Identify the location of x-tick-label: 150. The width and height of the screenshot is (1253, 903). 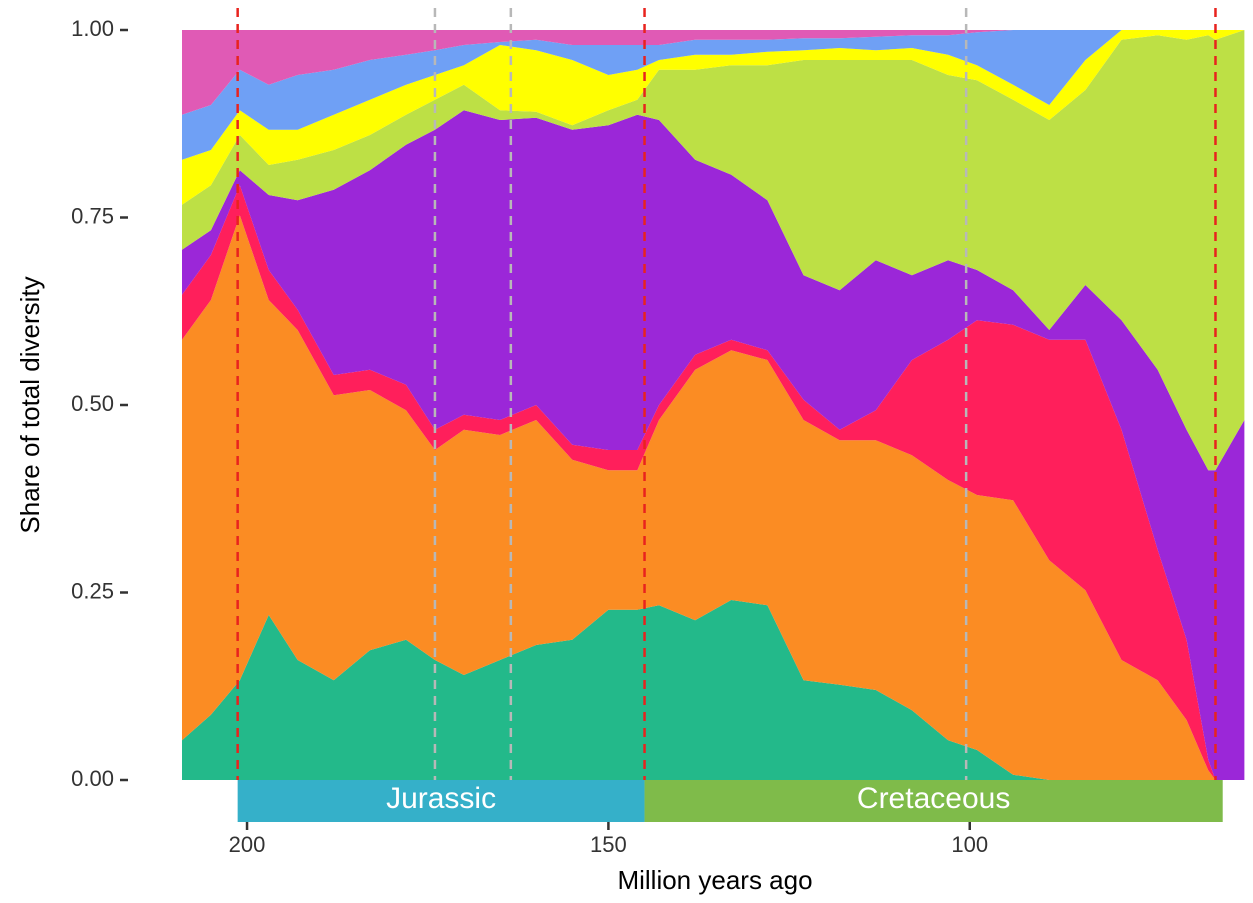
(608, 844).